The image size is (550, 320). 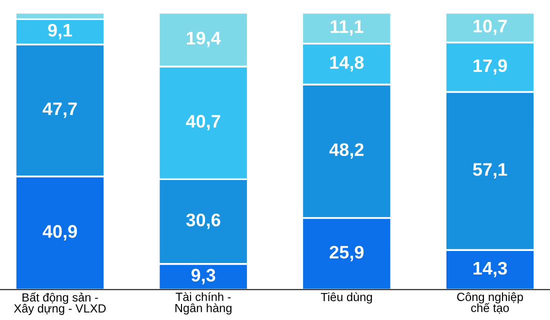 I want to click on data-label: 57,1, so click(x=490, y=170).